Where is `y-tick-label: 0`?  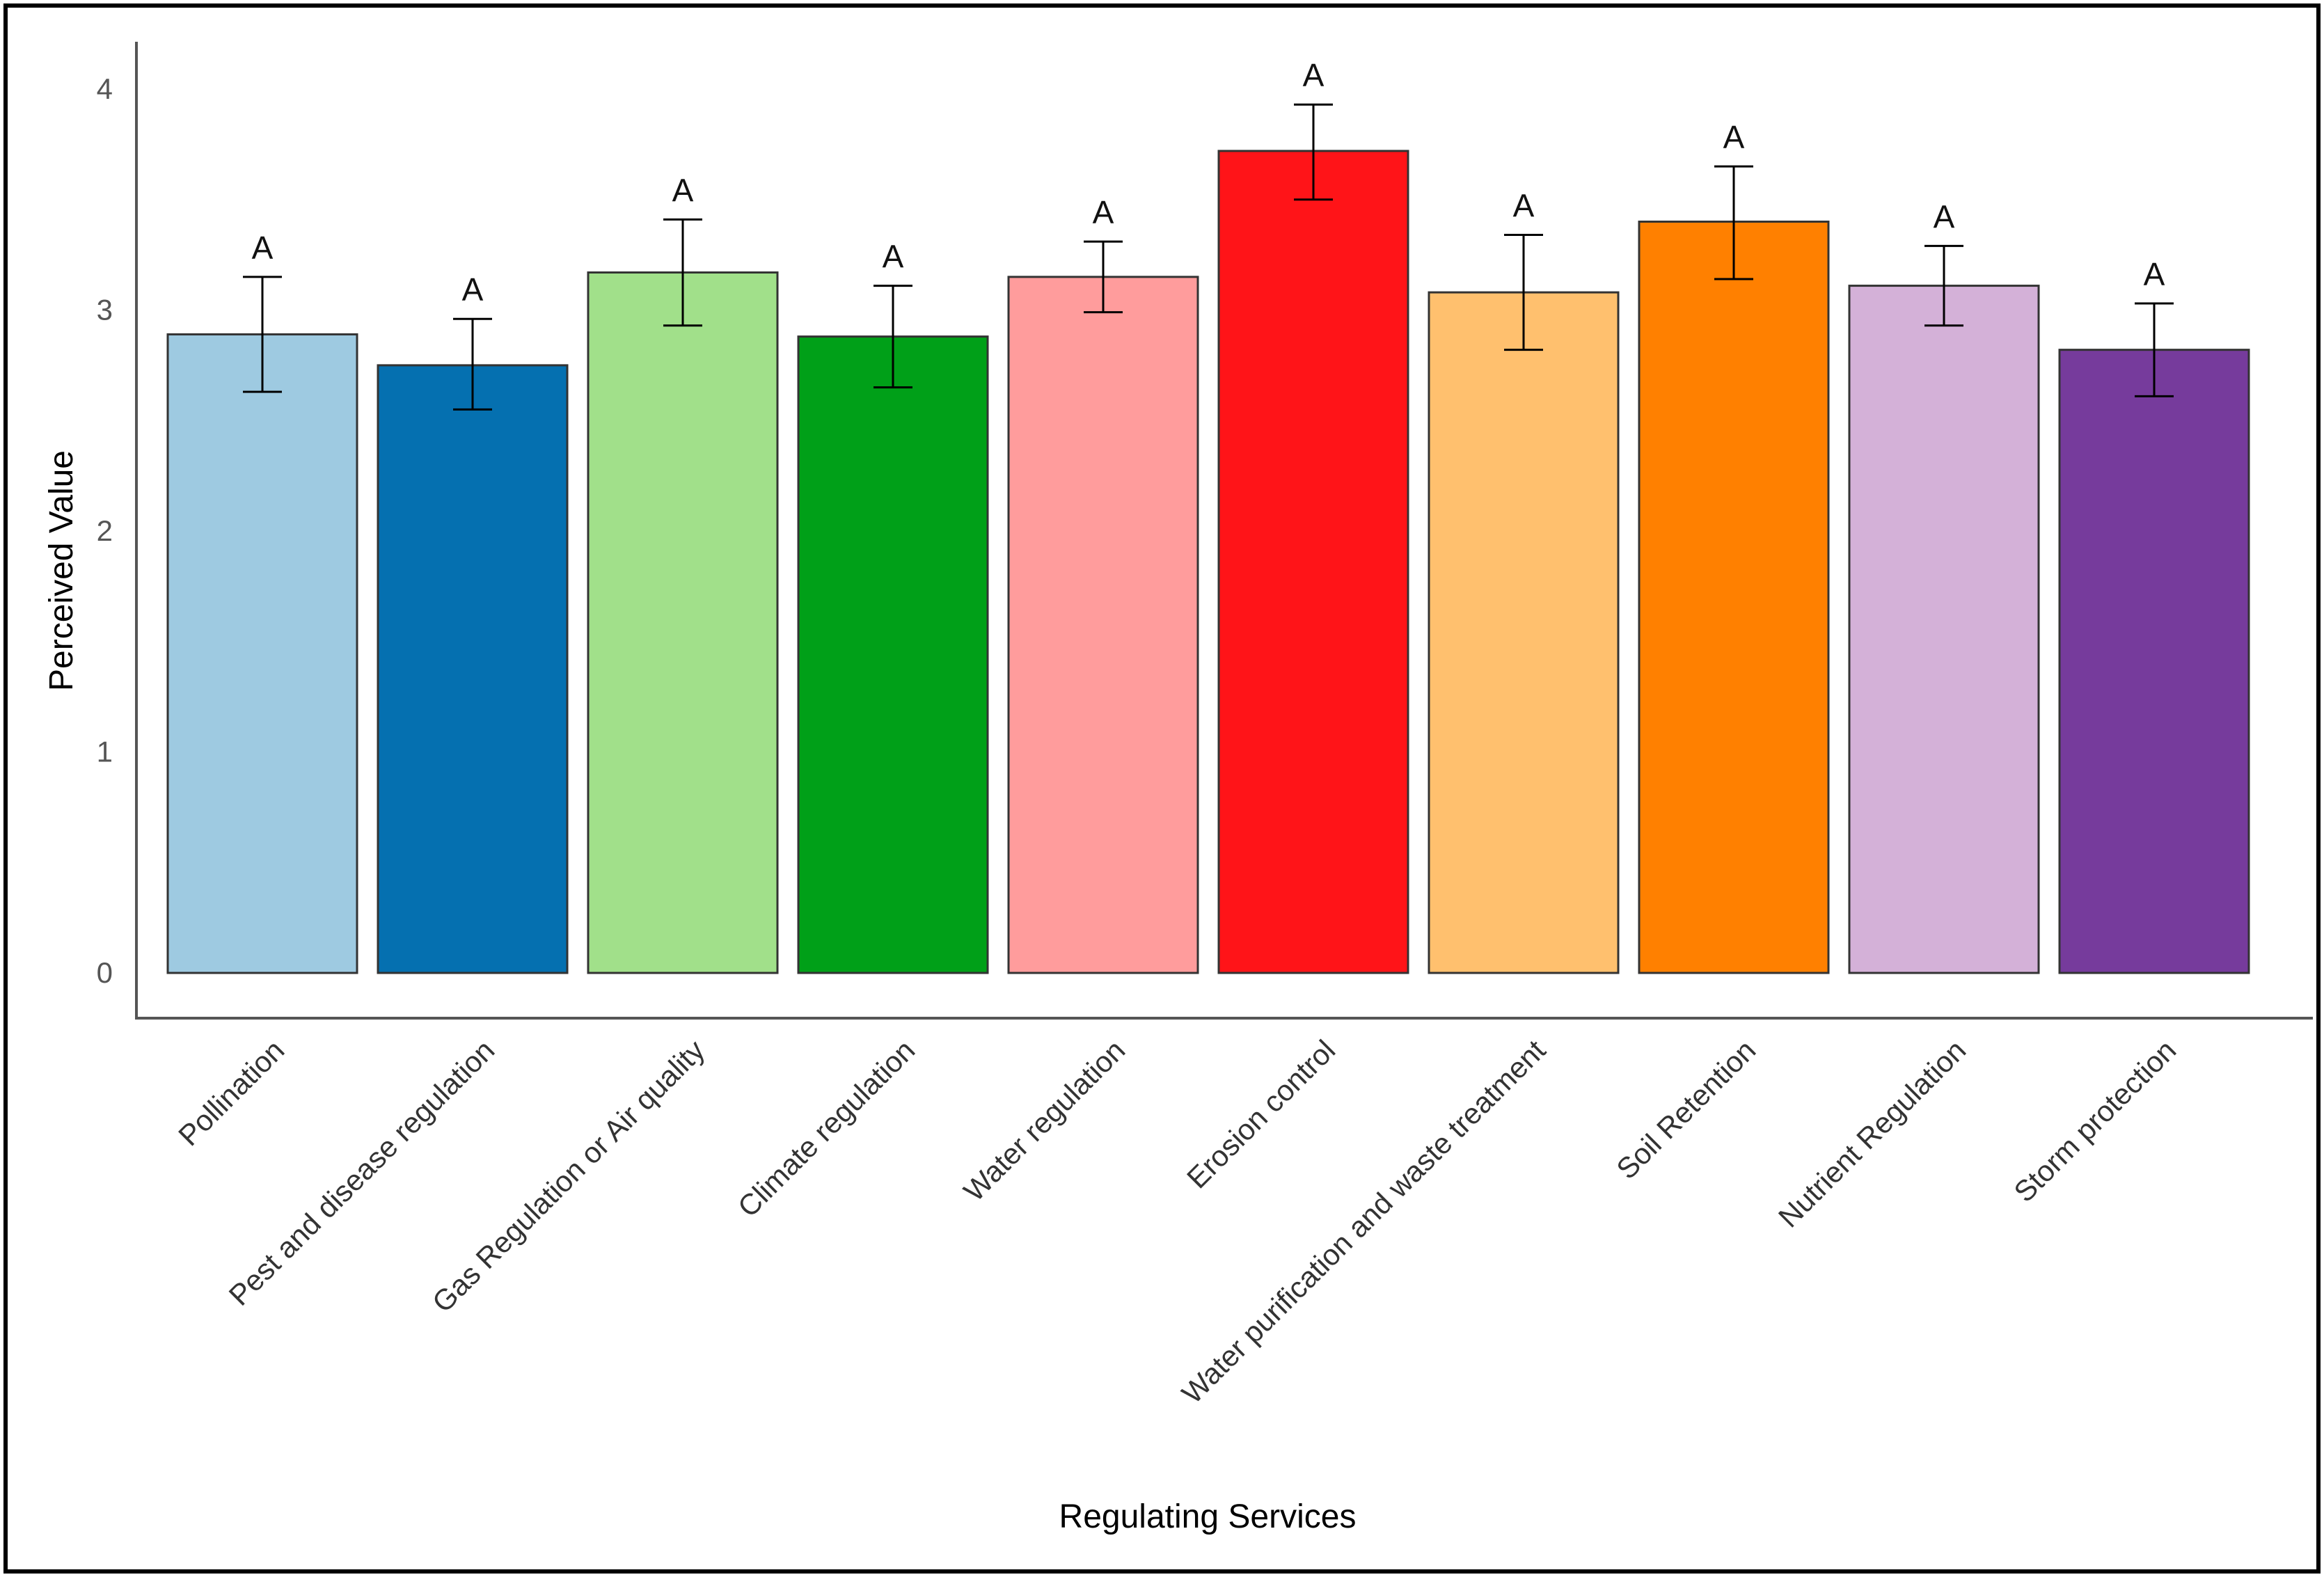 y-tick-label: 0 is located at coordinates (105, 972).